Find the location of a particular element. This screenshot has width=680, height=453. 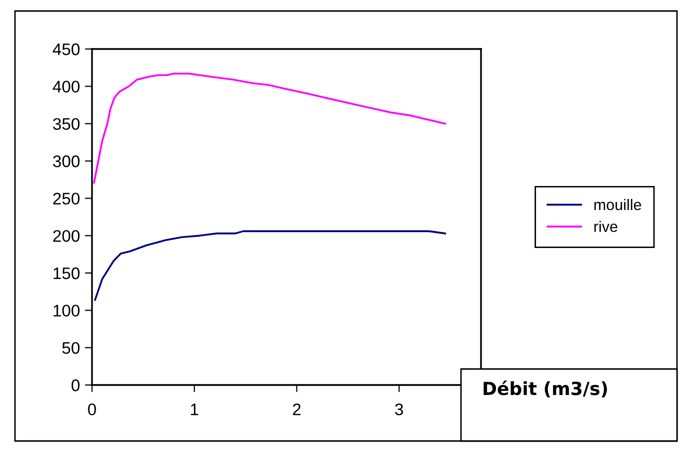

x-tick-label: 1 is located at coordinates (194, 410).